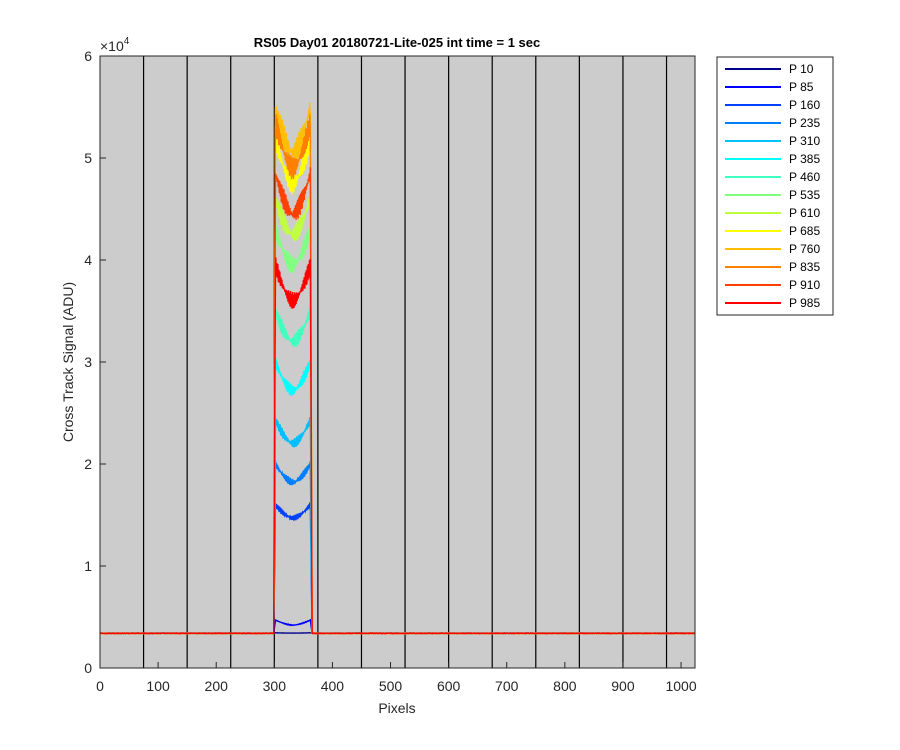 The image size is (900, 750). What do you see at coordinates (88, 260) in the screenshot?
I see `y-tick-label-4: 4` at bounding box center [88, 260].